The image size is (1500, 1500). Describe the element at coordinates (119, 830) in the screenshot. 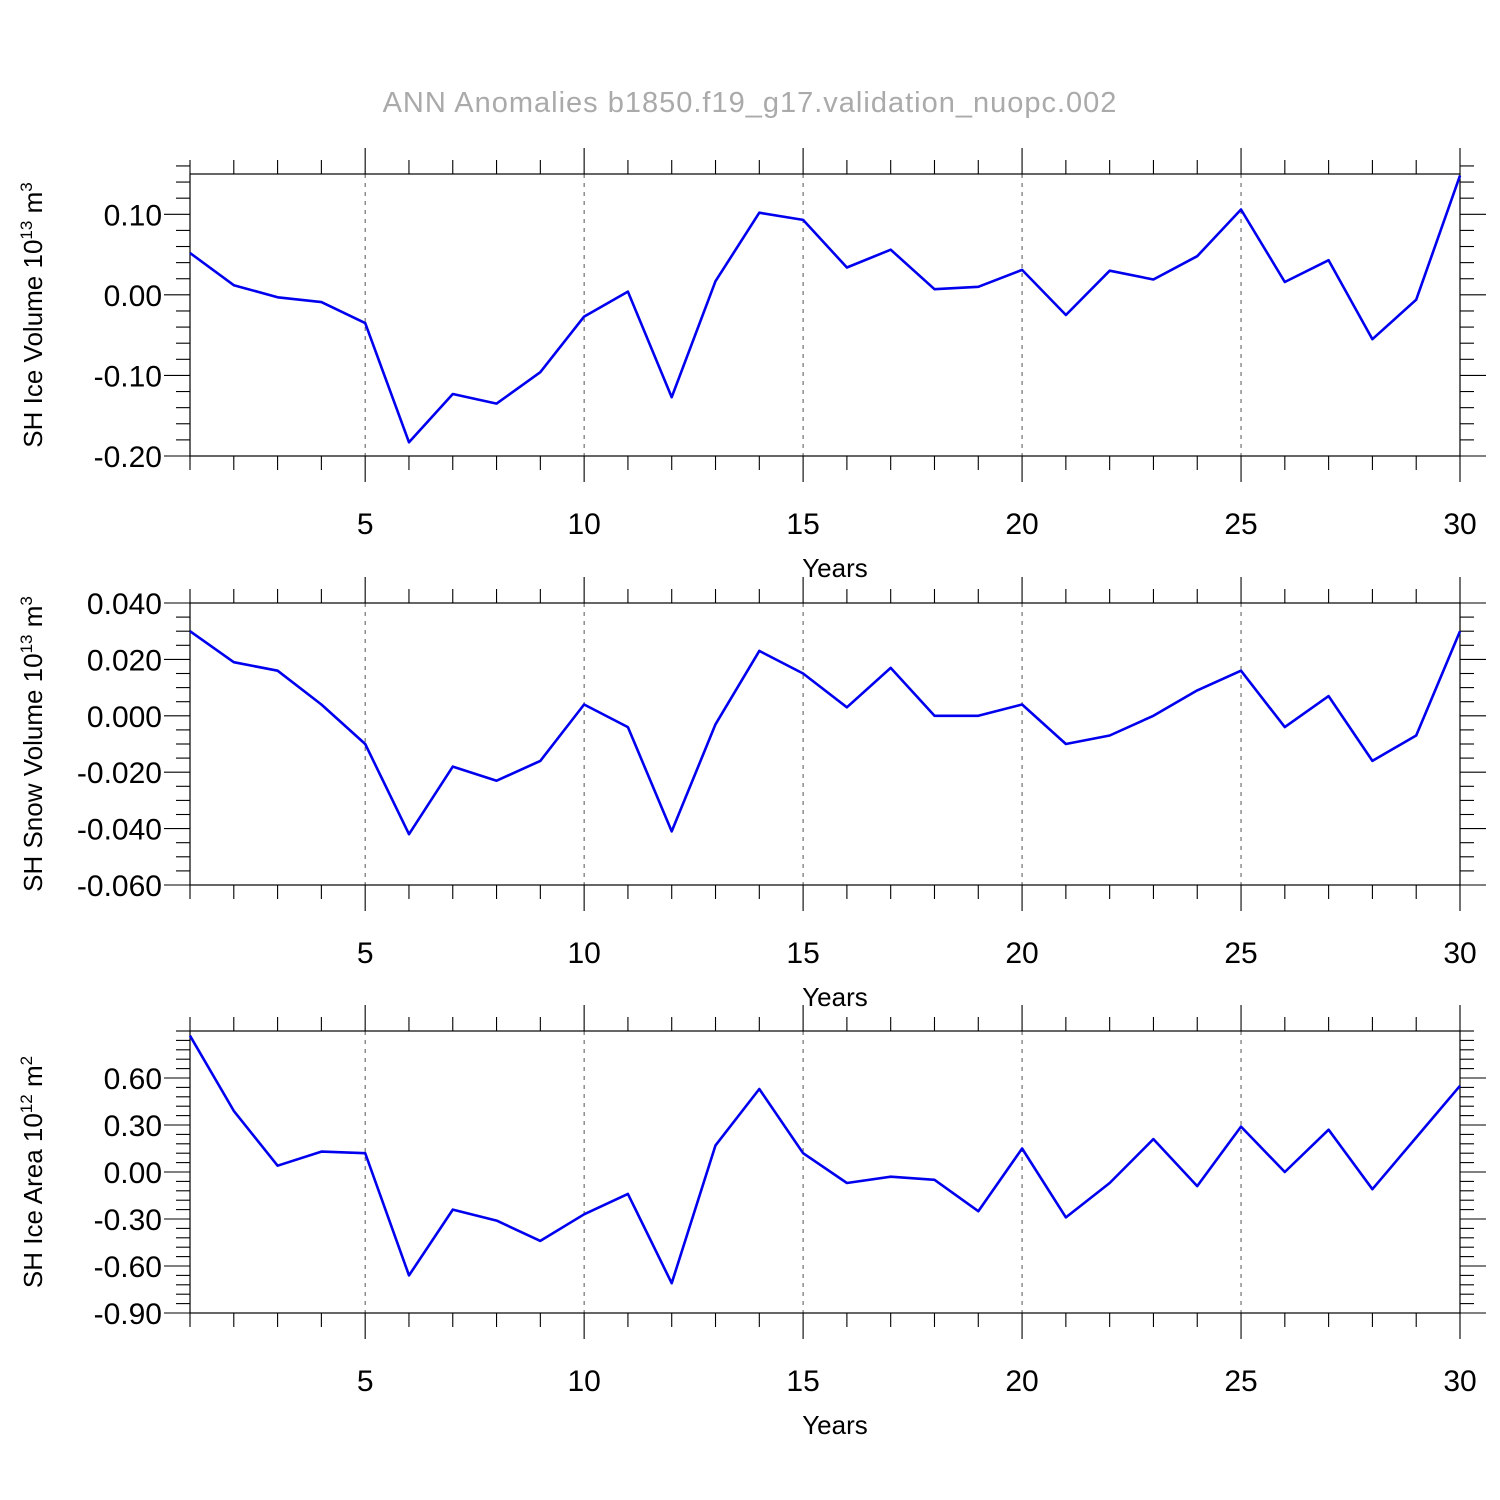

I see `y-tick-label: -0.040` at that location.